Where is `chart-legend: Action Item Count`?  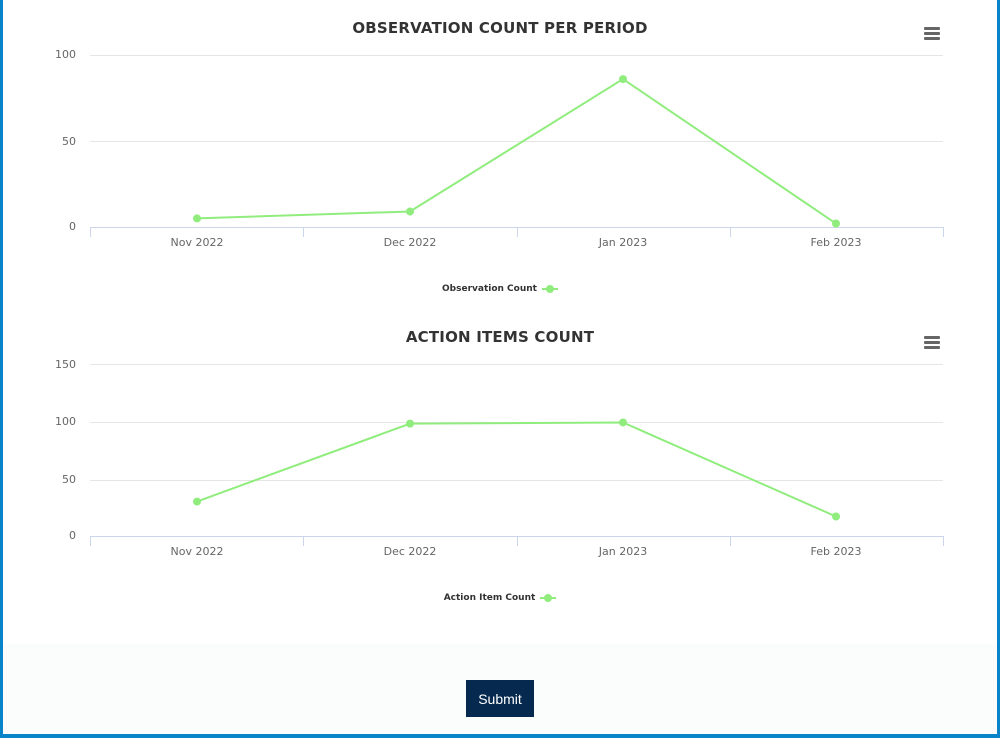
chart-legend: Action Item Count is located at coordinates (500, 598).